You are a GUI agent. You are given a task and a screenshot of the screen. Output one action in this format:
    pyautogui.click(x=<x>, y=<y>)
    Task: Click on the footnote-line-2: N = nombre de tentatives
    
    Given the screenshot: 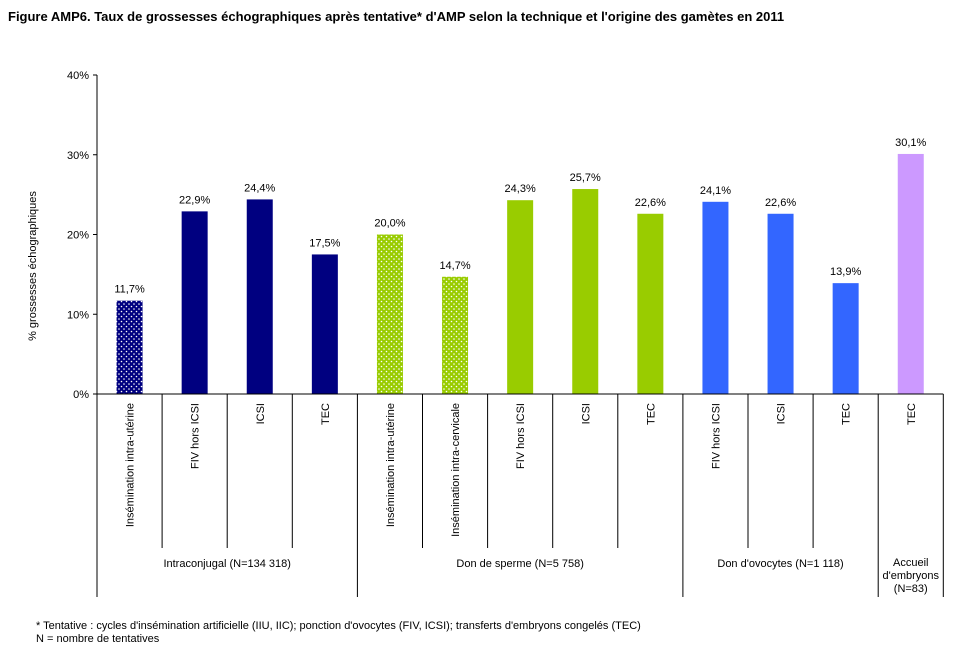 What is the action you would take?
    pyautogui.click(x=98, y=639)
    